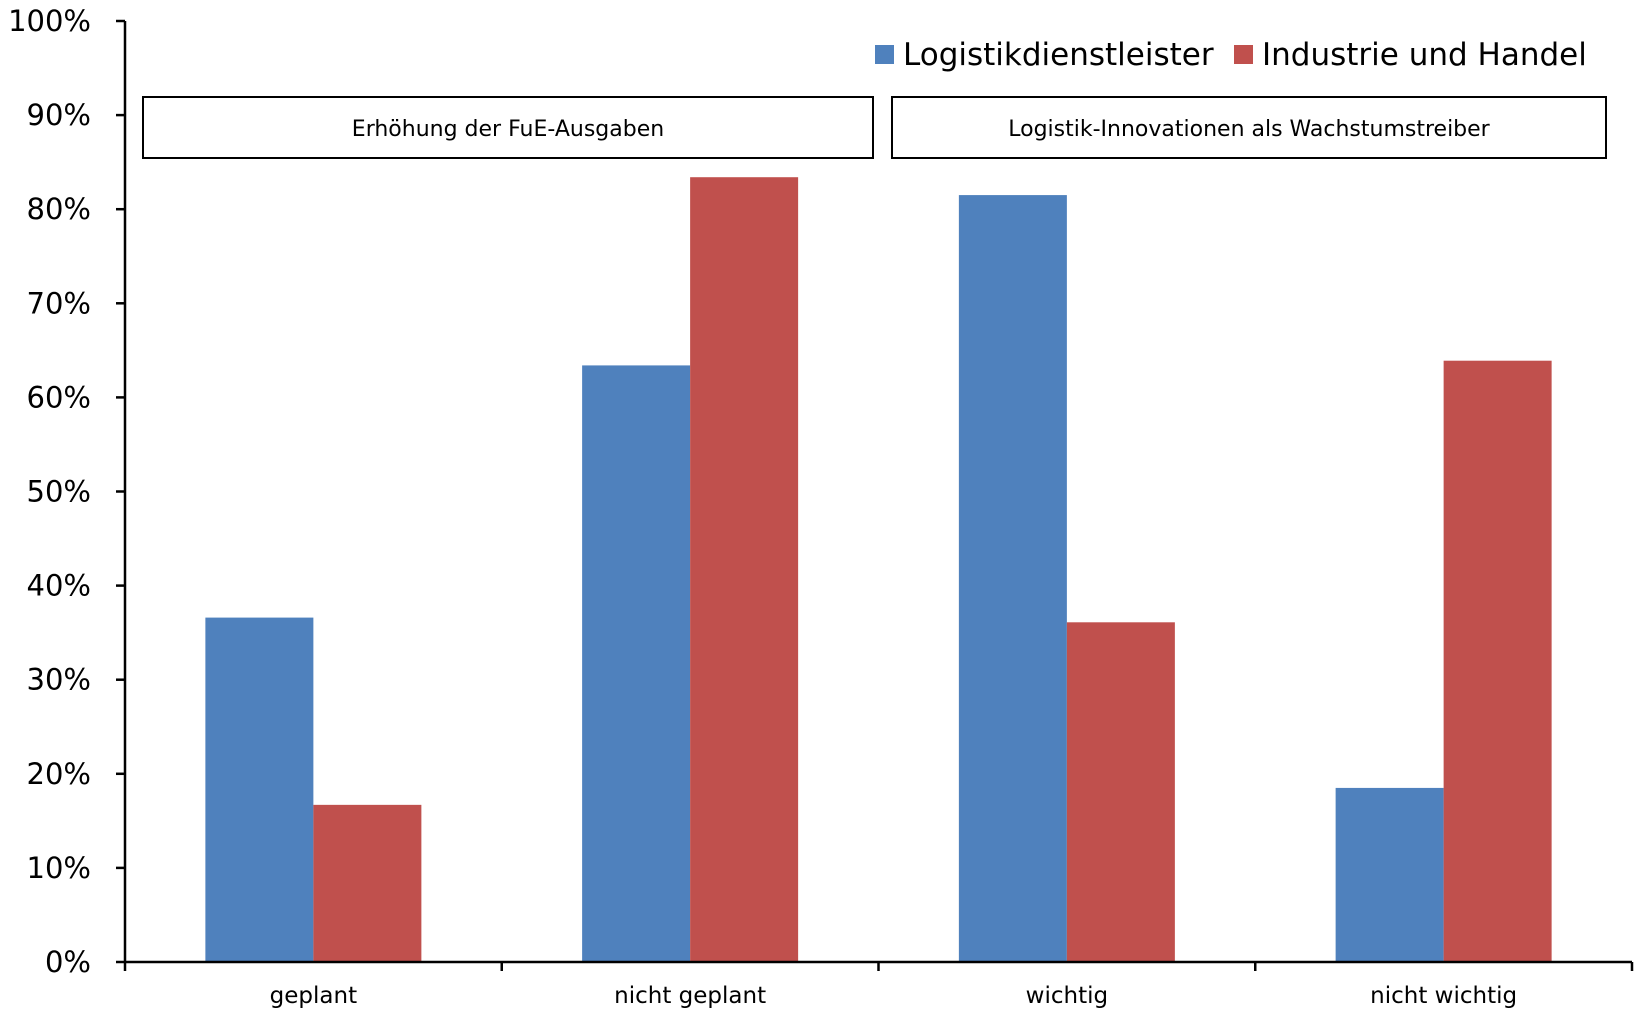 The height and width of the screenshot is (1014, 1637). What do you see at coordinates (59, 586) in the screenshot?
I see `y-tick-label: 40%` at bounding box center [59, 586].